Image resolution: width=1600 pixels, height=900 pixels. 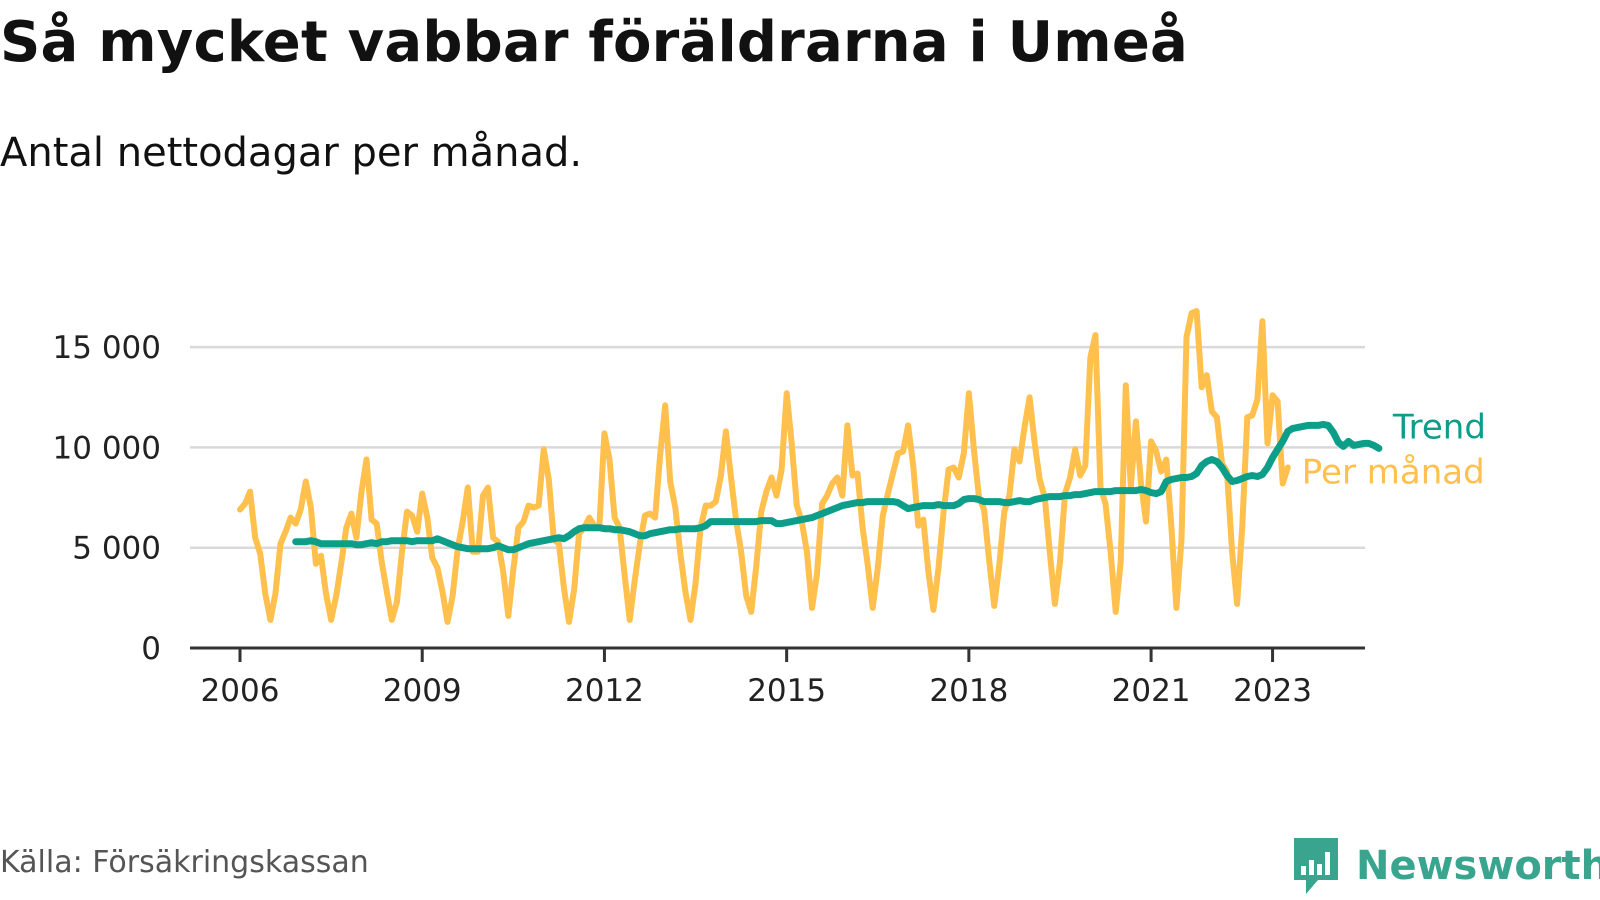 What do you see at coordinates (1478, 866) in the screenshot?
I see `brand-name: Newsworthy` at bounding box center [1478, 866].